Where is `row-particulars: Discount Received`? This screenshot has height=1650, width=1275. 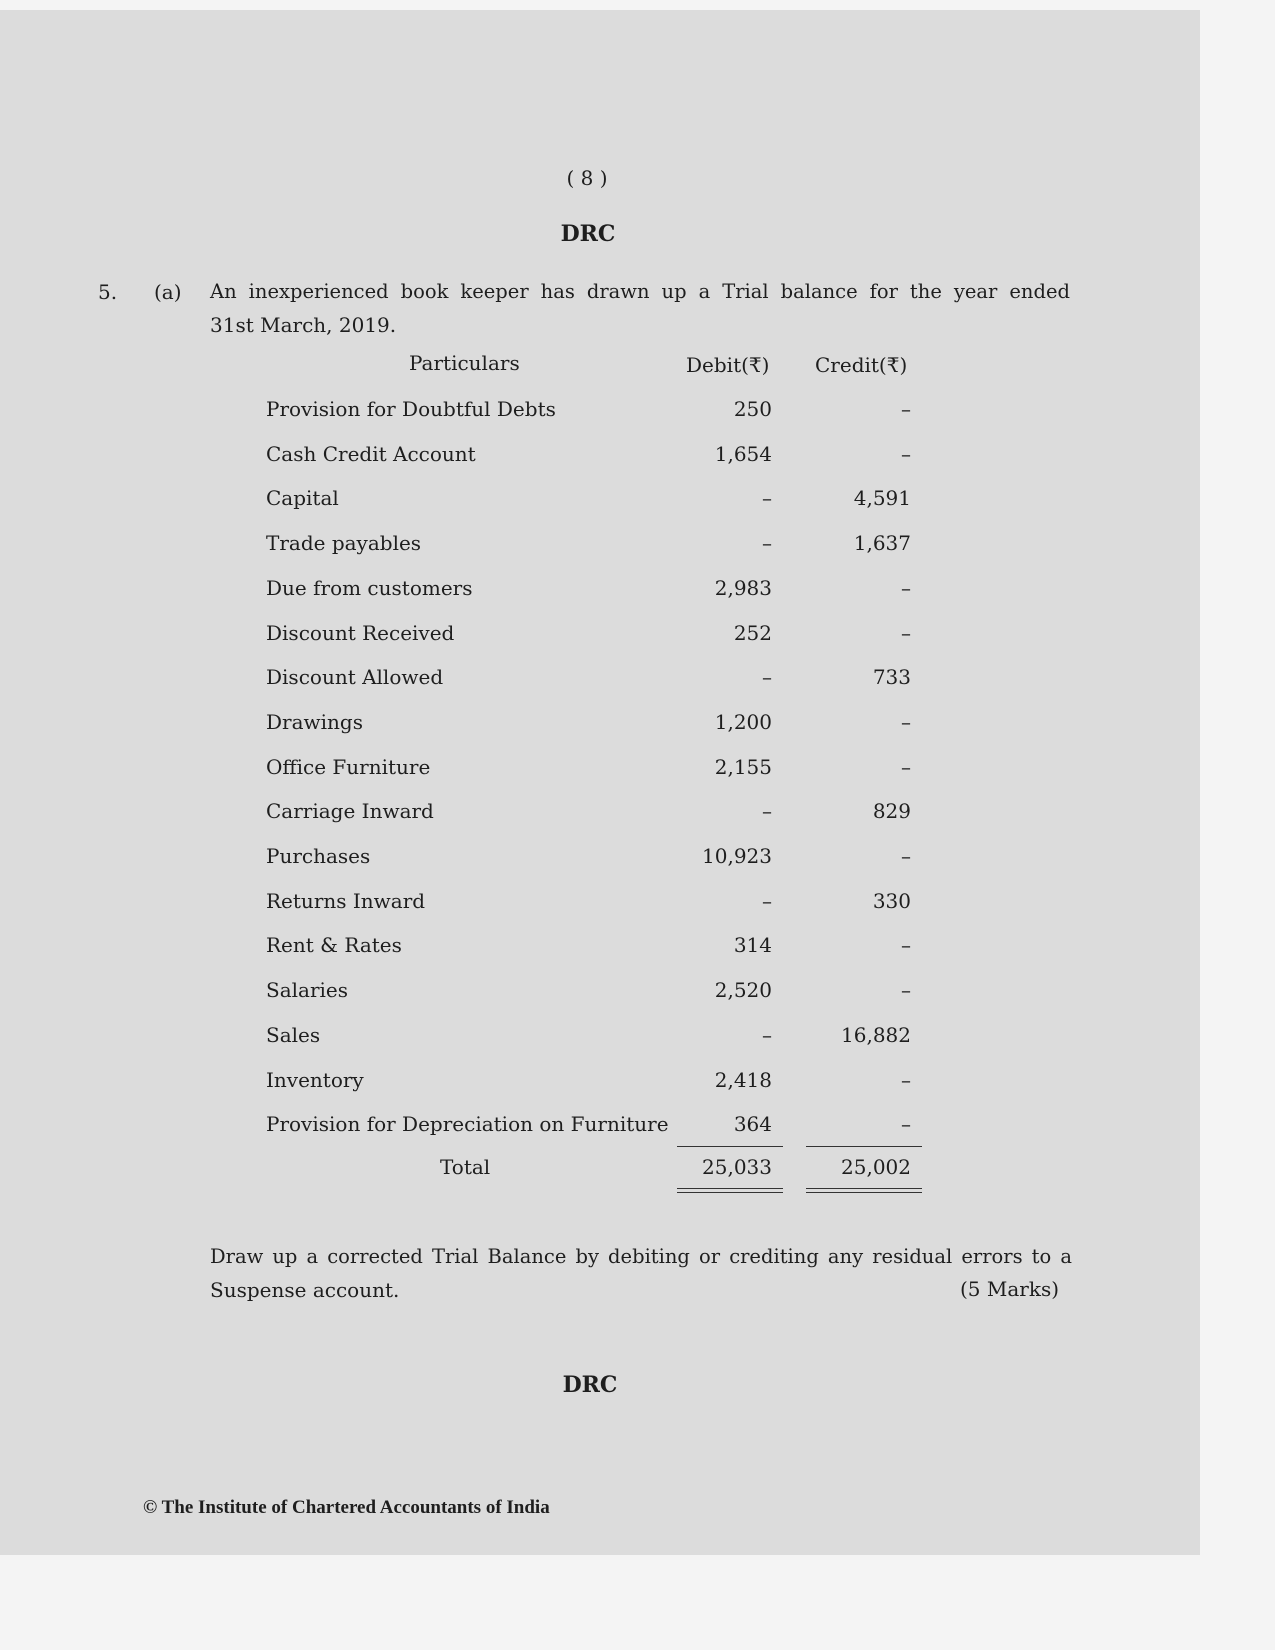 row-particulars: Discount Received is located at coordinates (360, 632).